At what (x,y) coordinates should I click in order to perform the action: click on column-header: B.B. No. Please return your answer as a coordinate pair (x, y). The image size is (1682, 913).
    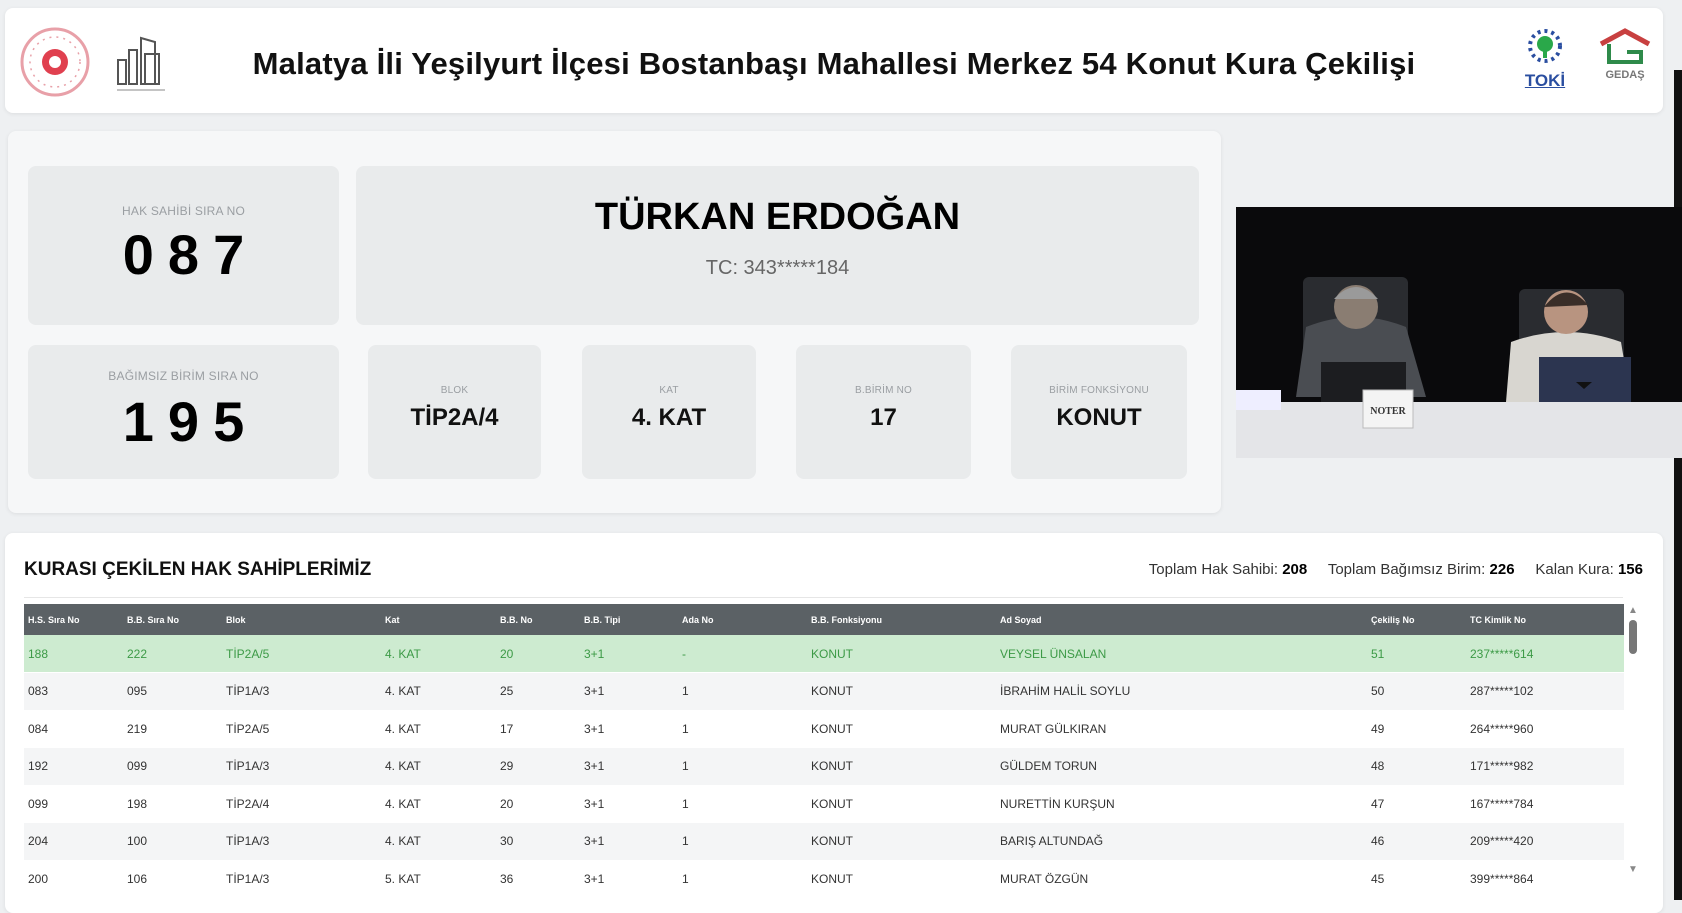
    Looking at the image, I should click on (516, 619).